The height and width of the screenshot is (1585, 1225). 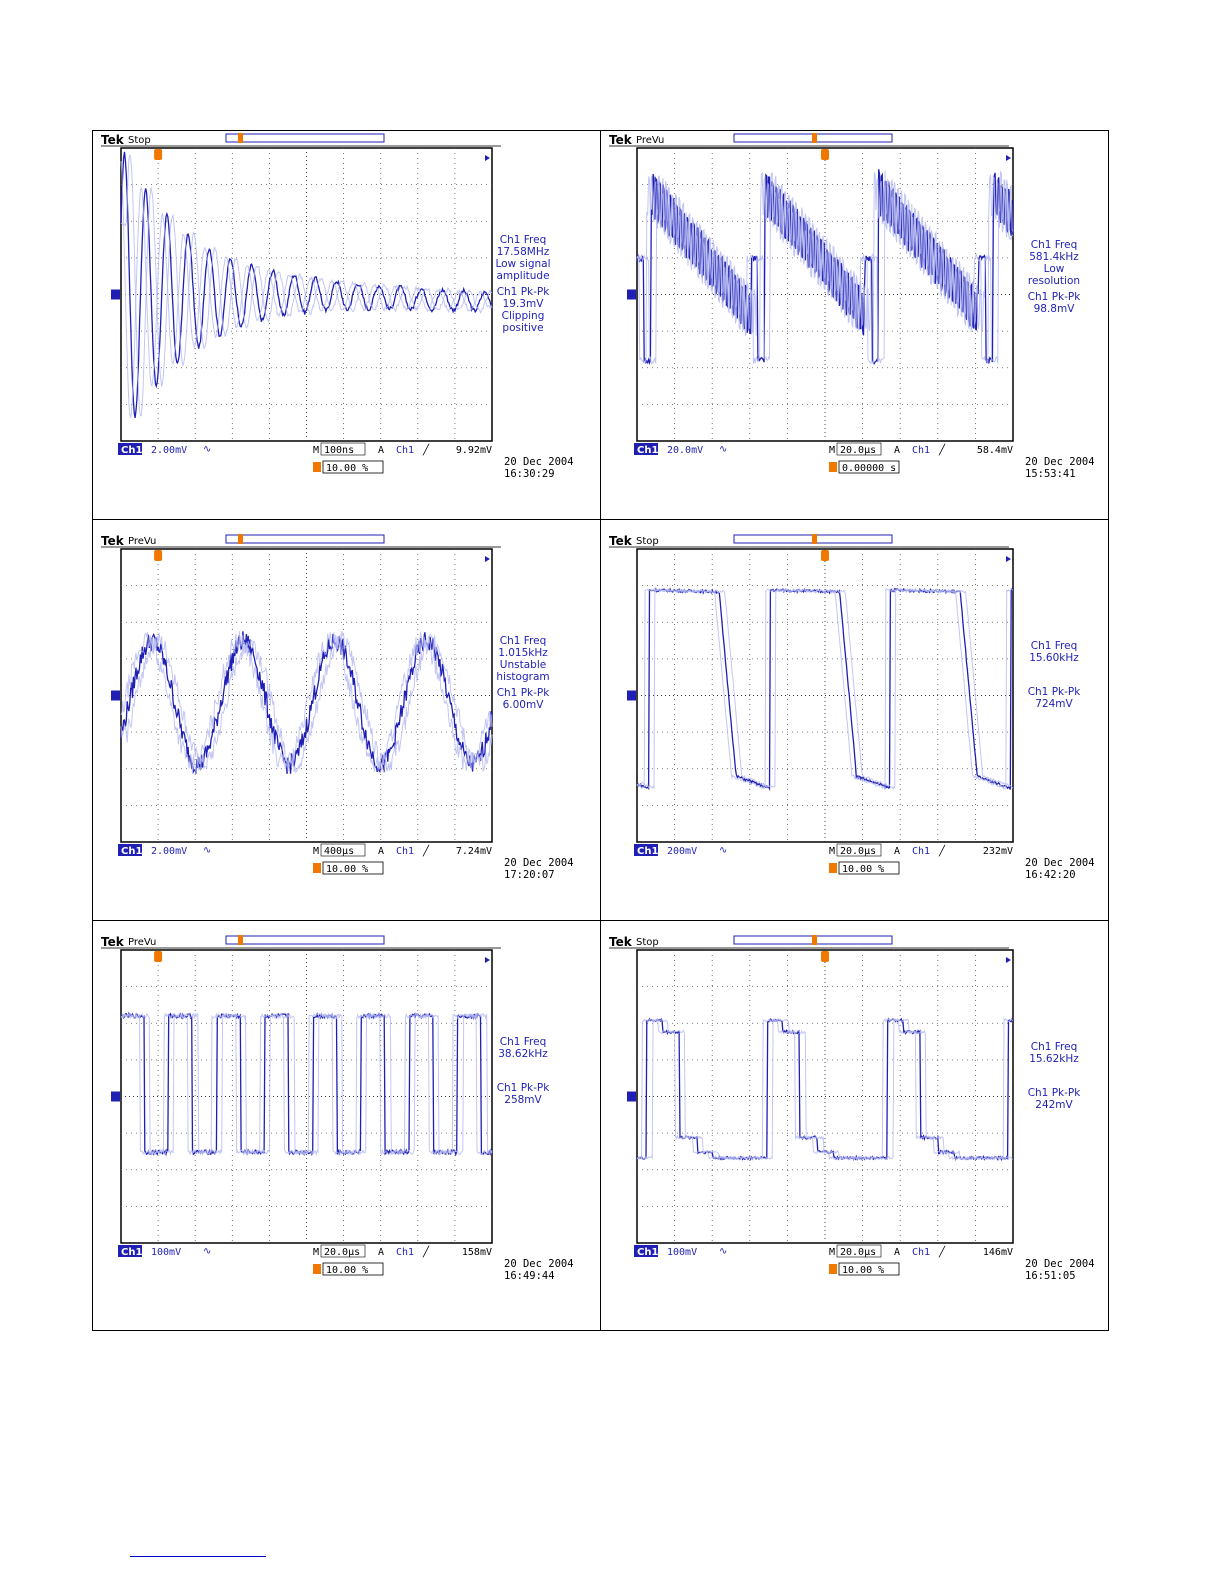 What do you see at coordinates (685, 450) in the screenshot?
I see `vertical-scale: 20.0mV` at bounding box center [685, 450].